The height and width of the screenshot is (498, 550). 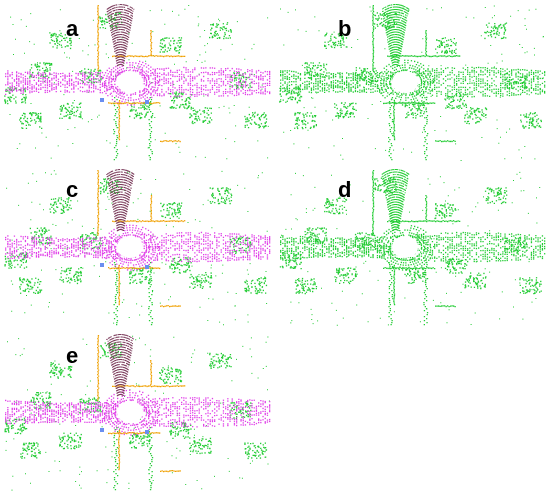 I want to click on panel-label: b, so click(x=344, y=28).